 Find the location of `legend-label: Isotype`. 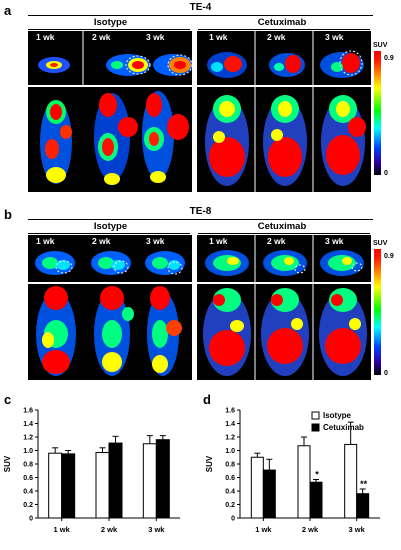

legend-label: Isotype is located at coordinates (337, 415).